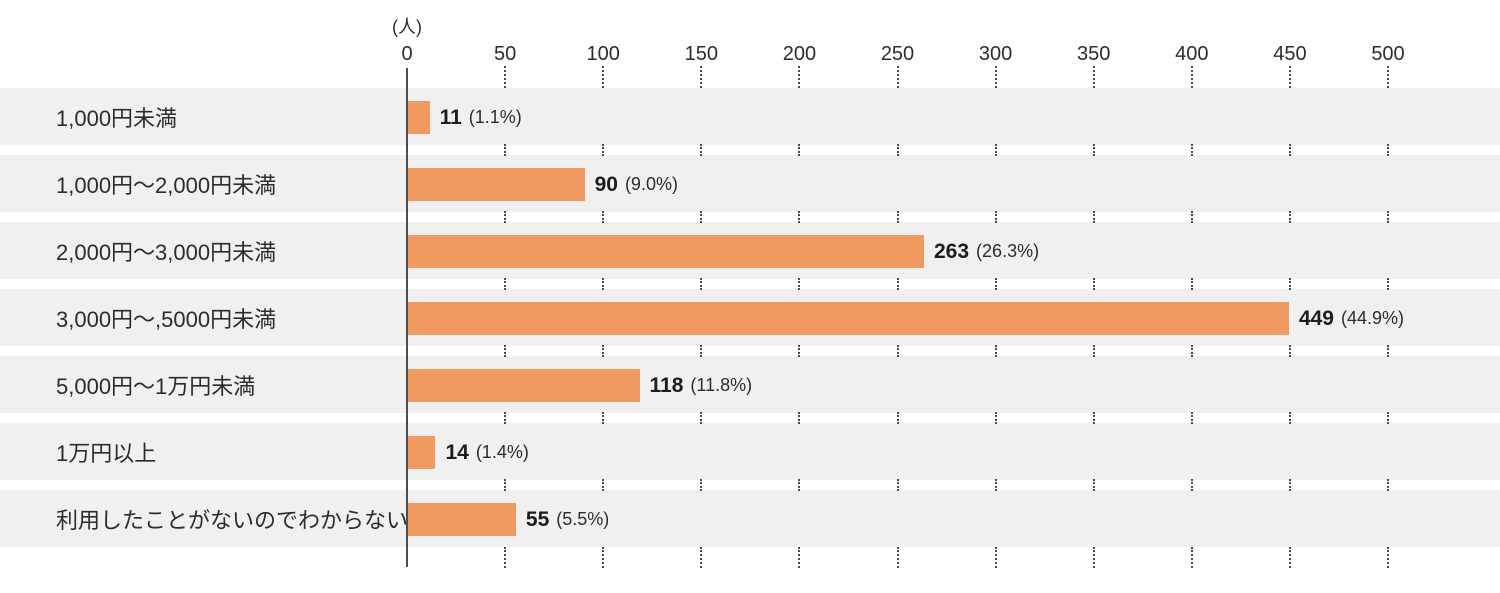 The image size is (1500, 593). I want to click on category-label: 1万円以上, so click(106, 453).